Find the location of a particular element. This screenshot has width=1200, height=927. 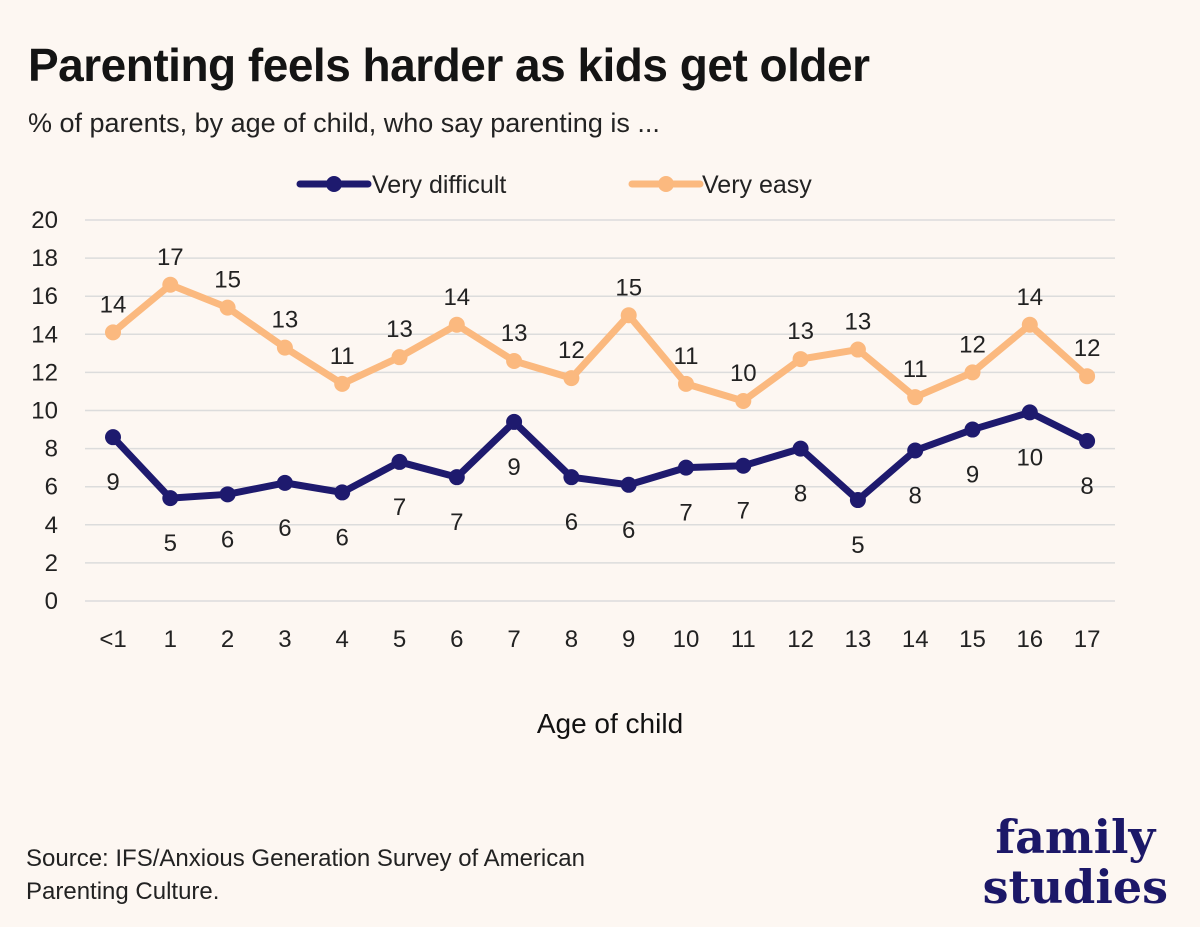

series-line-very-difficult is located at coordinates (600, 456).